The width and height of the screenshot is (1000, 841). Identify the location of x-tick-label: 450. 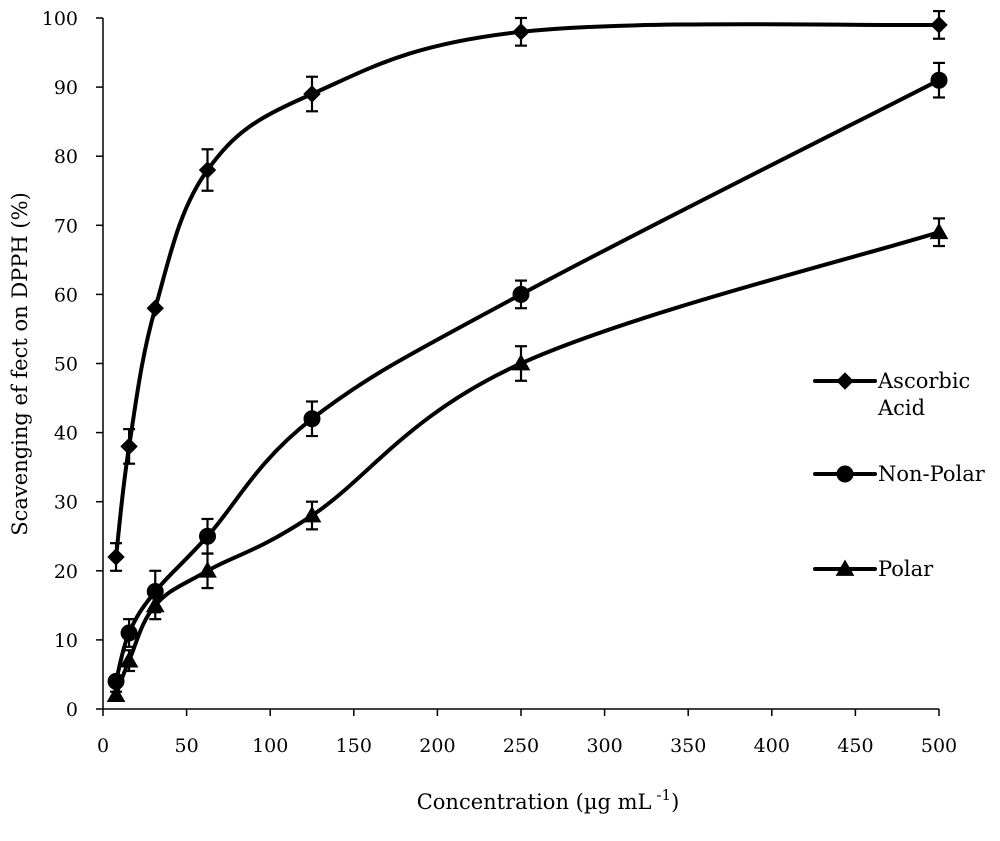
(855, 746).